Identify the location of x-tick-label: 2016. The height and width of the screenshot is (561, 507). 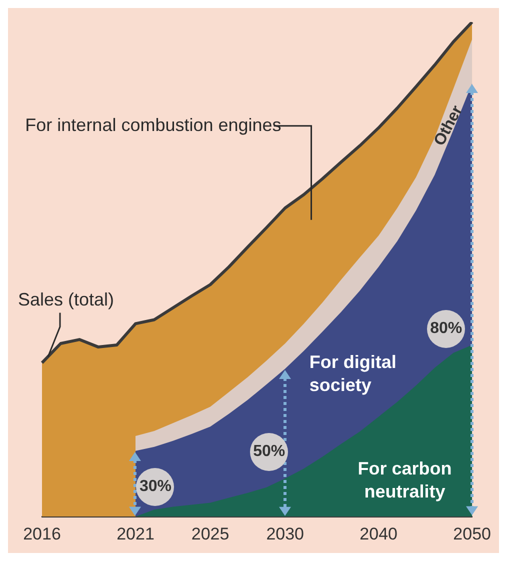
(42, 534).